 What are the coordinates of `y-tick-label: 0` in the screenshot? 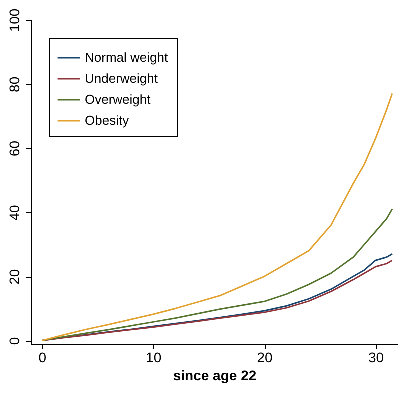 It's located at (14, 341).